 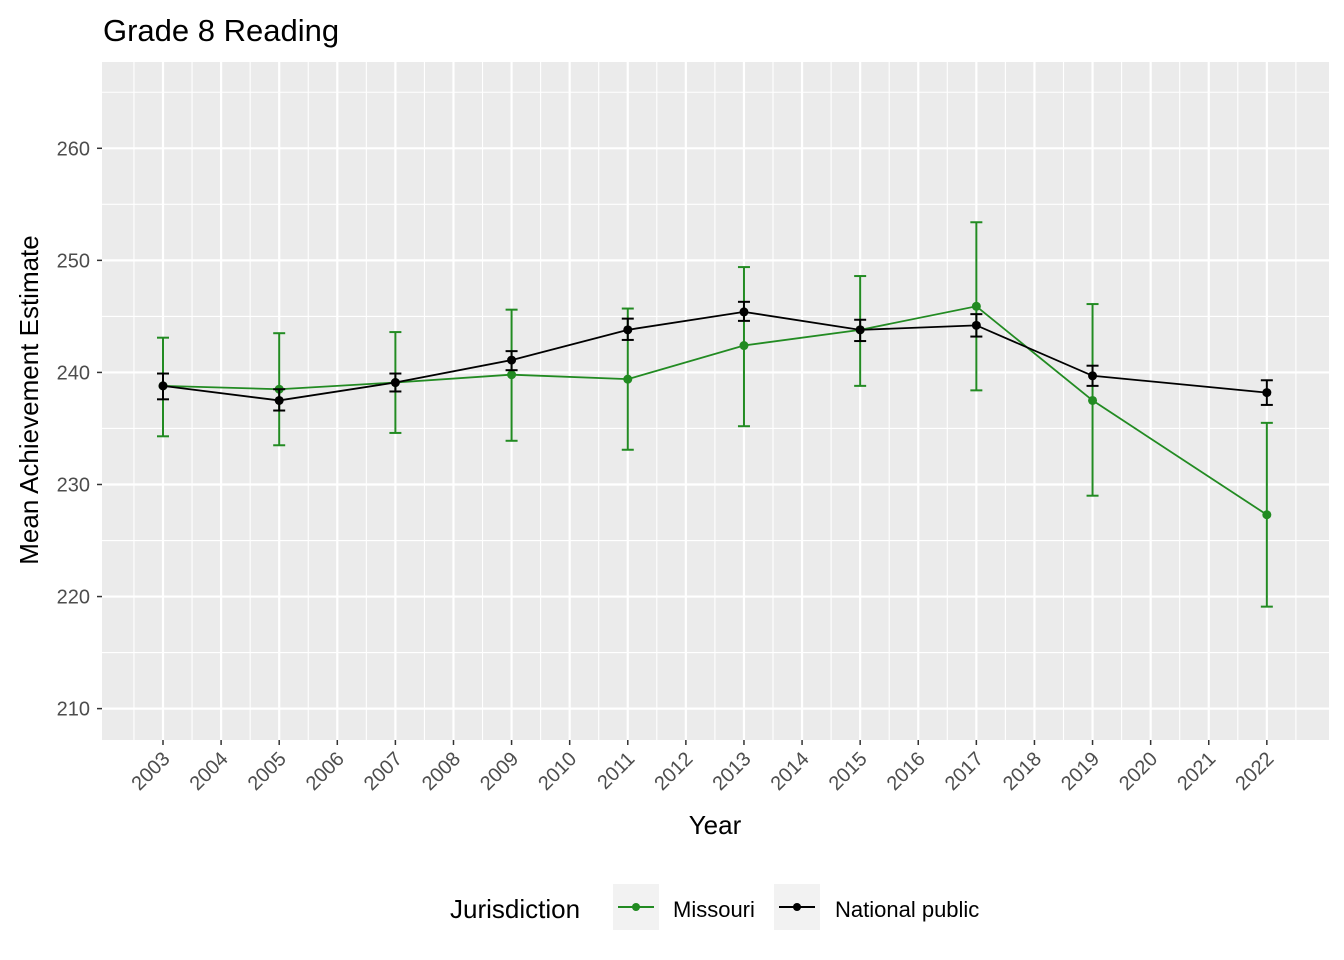 I want to click on x-tick-label: 2022, so click(x=1254, y=771).